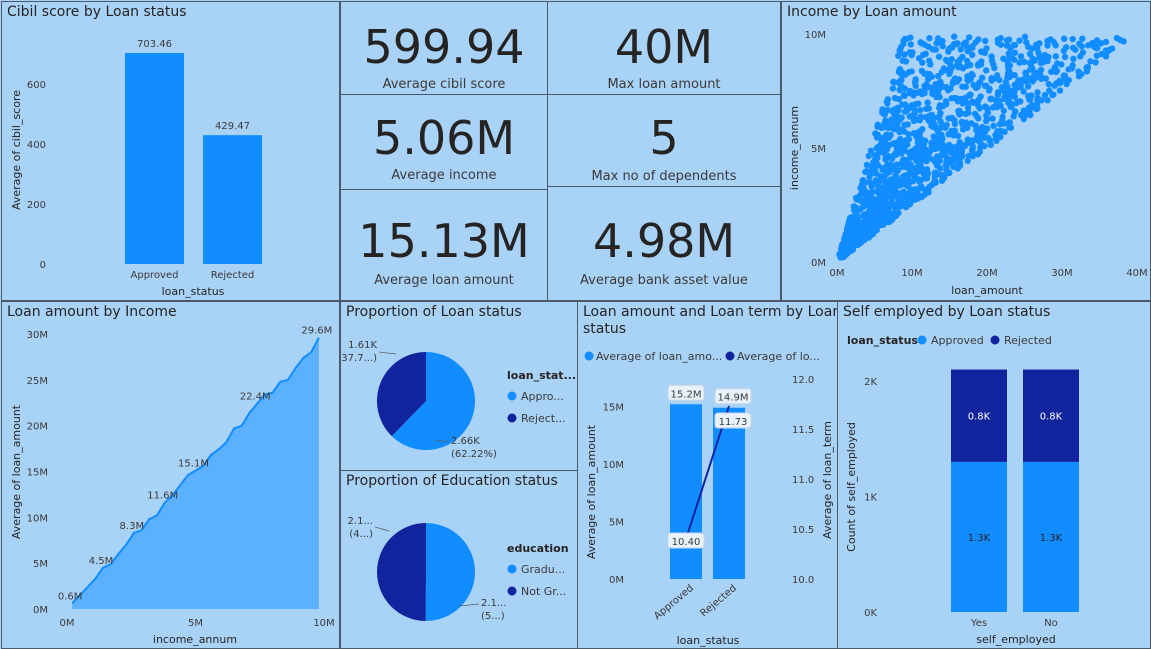 The width and height of the screenshot is (1151, 649). I want to click on y-tick-label: 15M, so click(37, 473).